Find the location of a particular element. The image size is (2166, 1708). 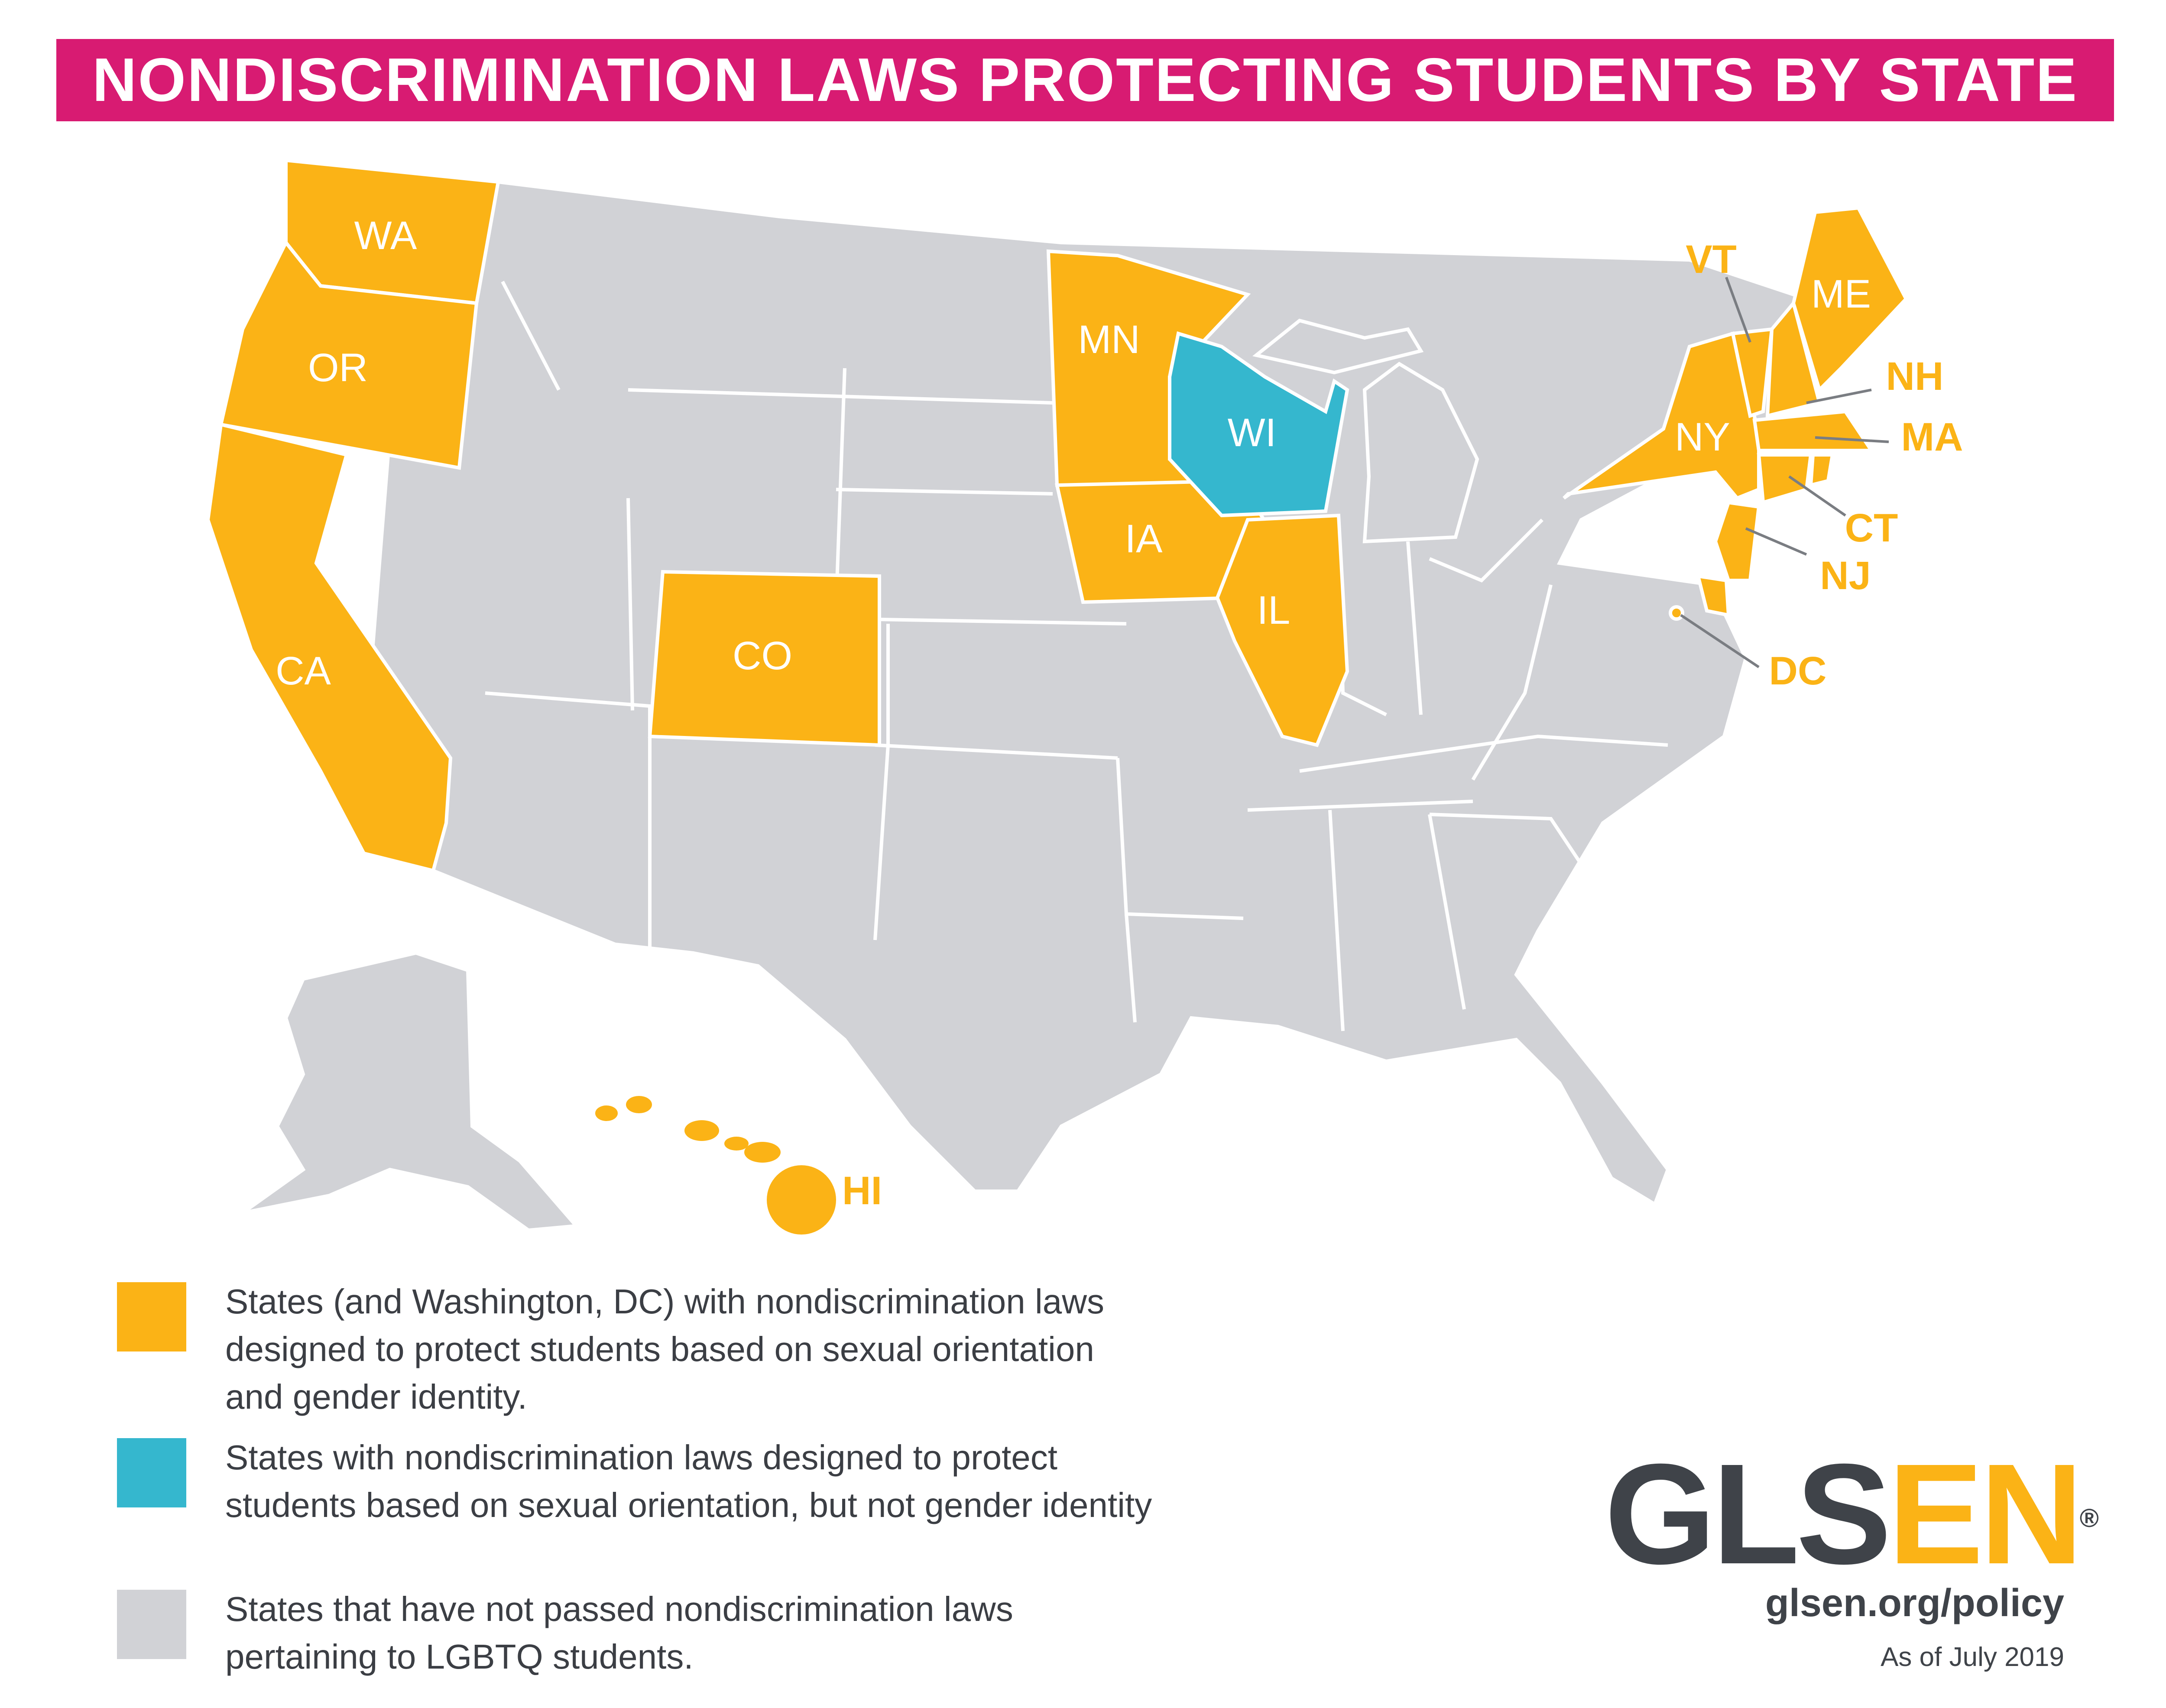

label-ct: CT is located at coordinates (1871, 528).